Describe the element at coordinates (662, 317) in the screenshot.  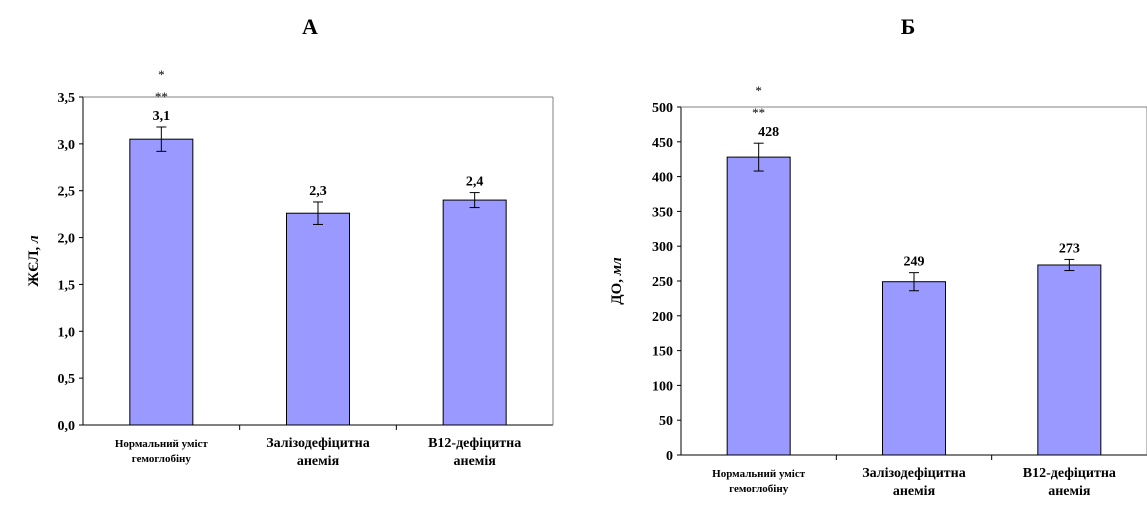
I see `y-tick-label: 200` at that location.